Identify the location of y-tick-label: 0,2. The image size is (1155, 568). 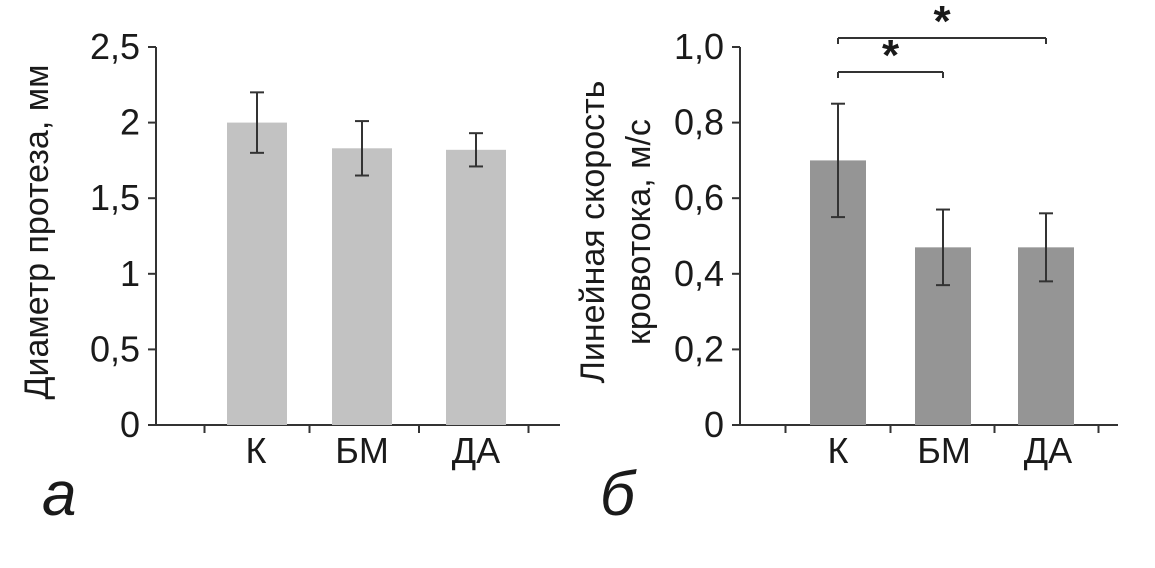
(699, 348).